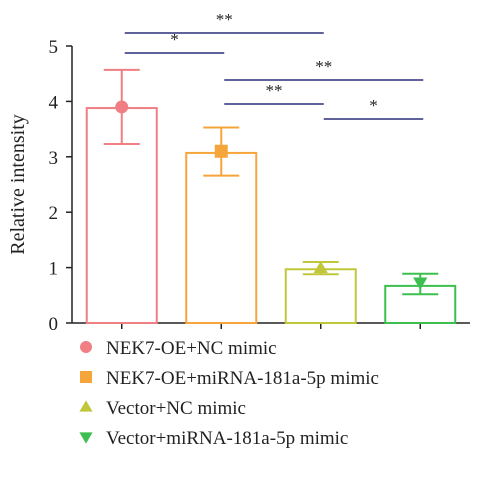  What do you see at coordinates (242, 378) in the screenshot?
I see `legend-label: NEK7-OE+miRNA-181a-5p mimic` at bounding box center [242, 378].